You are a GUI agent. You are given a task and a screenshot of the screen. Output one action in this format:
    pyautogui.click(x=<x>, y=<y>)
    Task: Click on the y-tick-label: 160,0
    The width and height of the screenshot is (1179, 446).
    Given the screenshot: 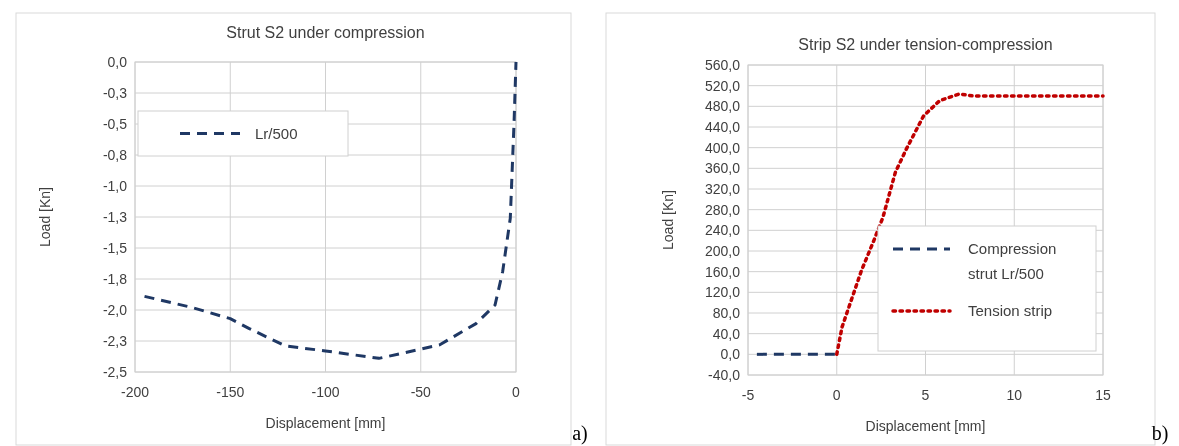 What is the action you would take?
    pyautogui.click(x=722, y=271)
    